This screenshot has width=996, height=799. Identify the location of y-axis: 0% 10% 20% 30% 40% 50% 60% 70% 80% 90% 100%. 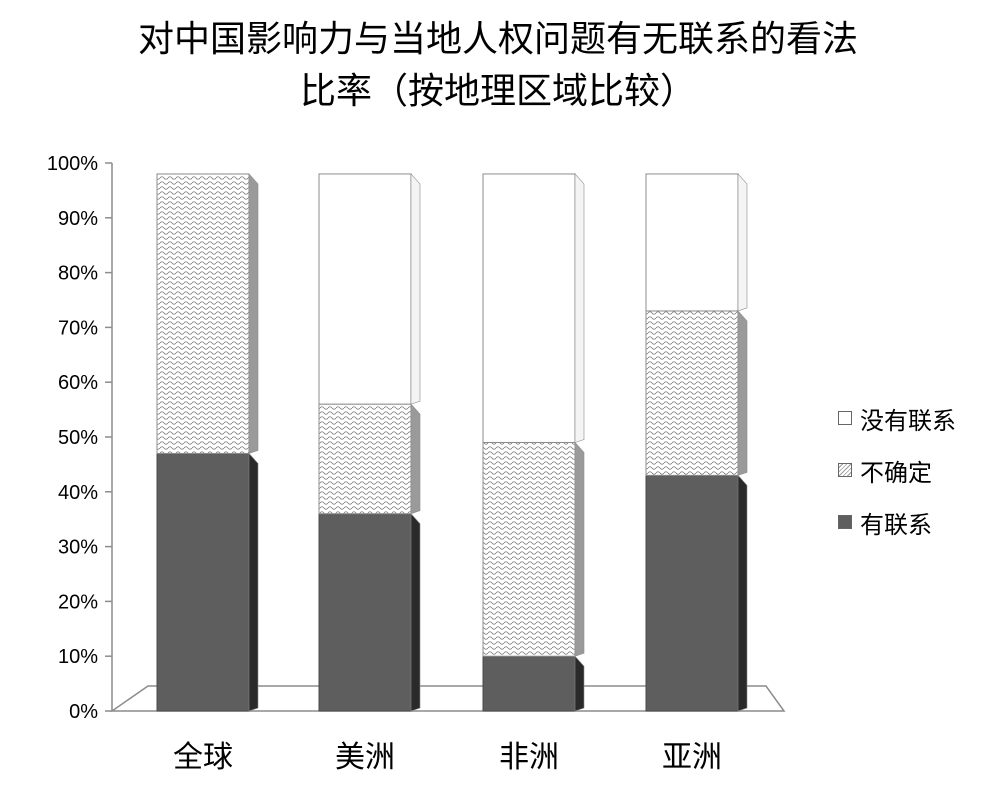
(80, 438).